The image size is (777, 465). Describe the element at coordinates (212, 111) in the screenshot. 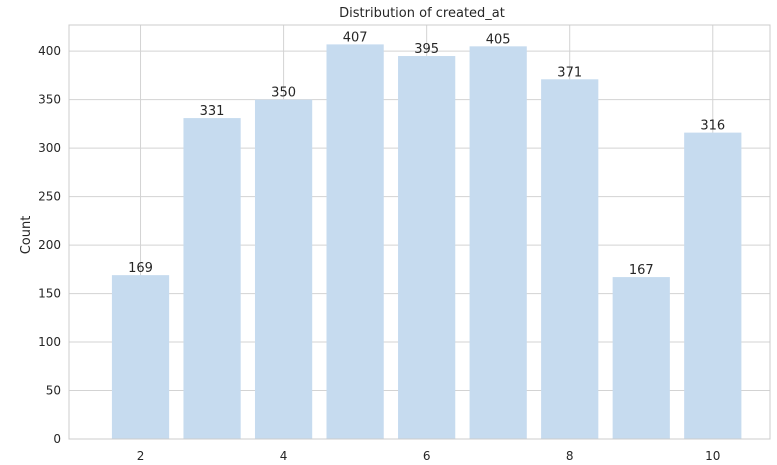

I see `bar-value-label: 331` at that location.